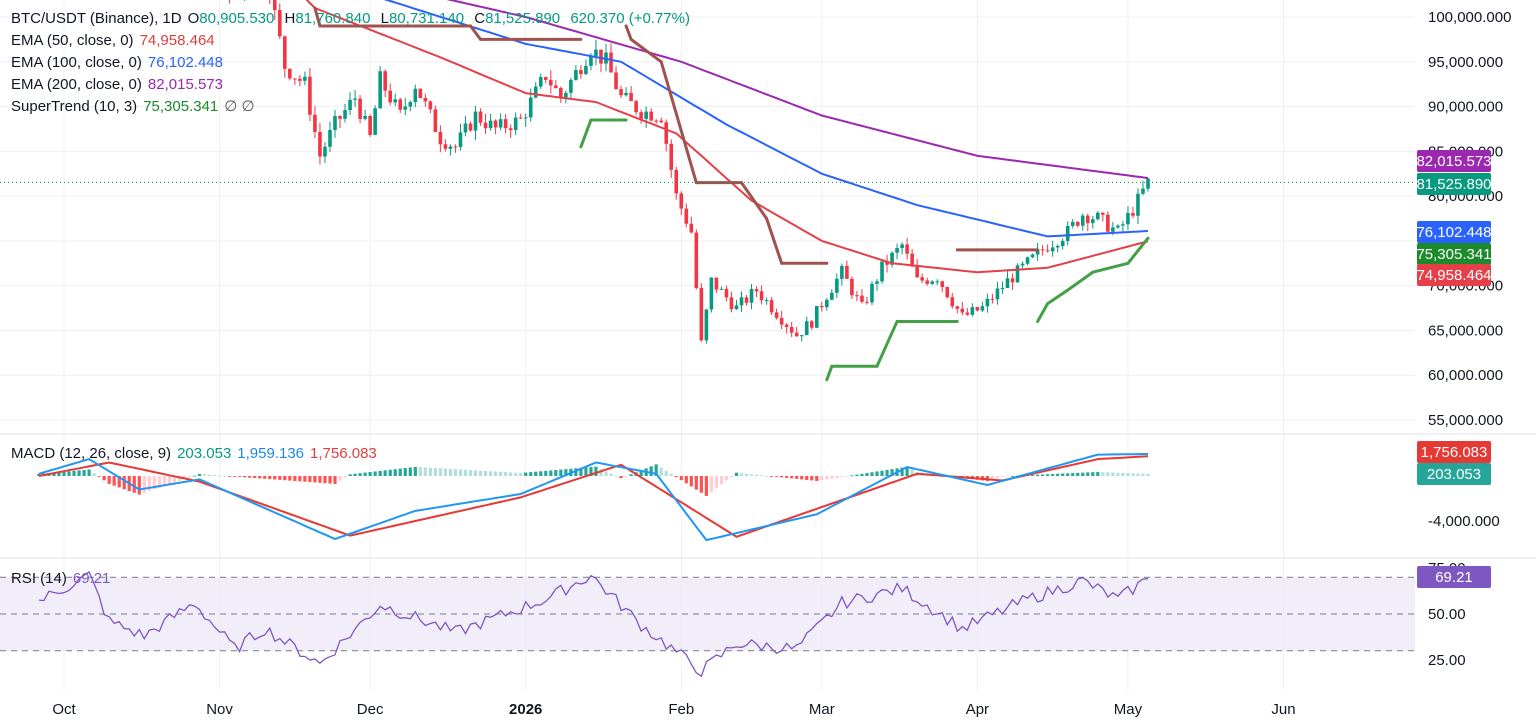 This screenshot has width=1536, height=725. What do you see at coordinates (1465, 62) in the screenshot?
I see `price-axis-tick: 95,000.000` at bounding box center [1465, 62].